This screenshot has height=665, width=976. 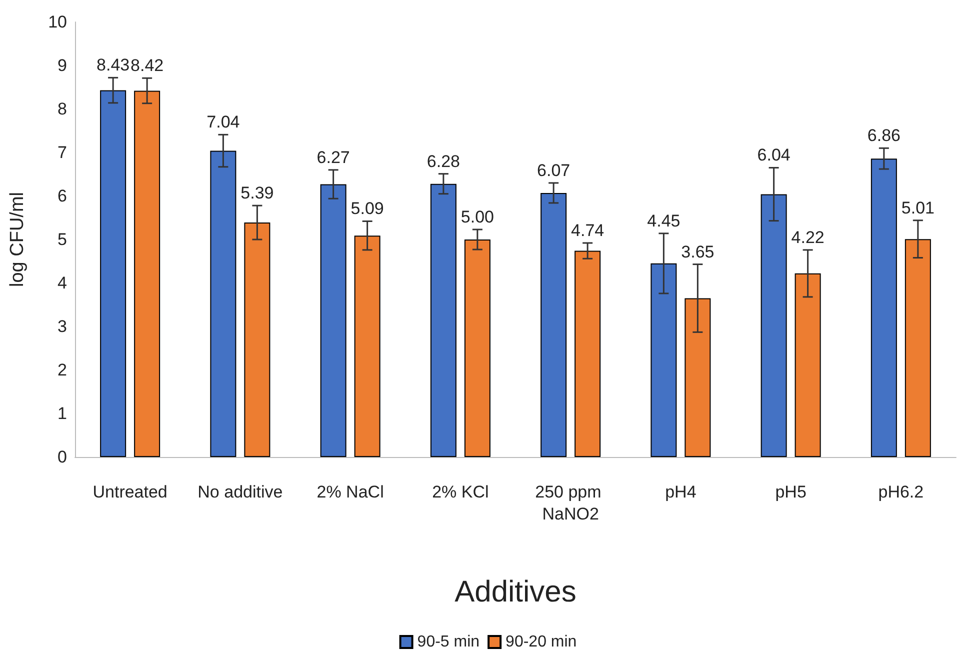 What do you see at coordinates (477, 216) in the screenshot?
I see `data-label: 5.00` at bounding box center [477, 216].